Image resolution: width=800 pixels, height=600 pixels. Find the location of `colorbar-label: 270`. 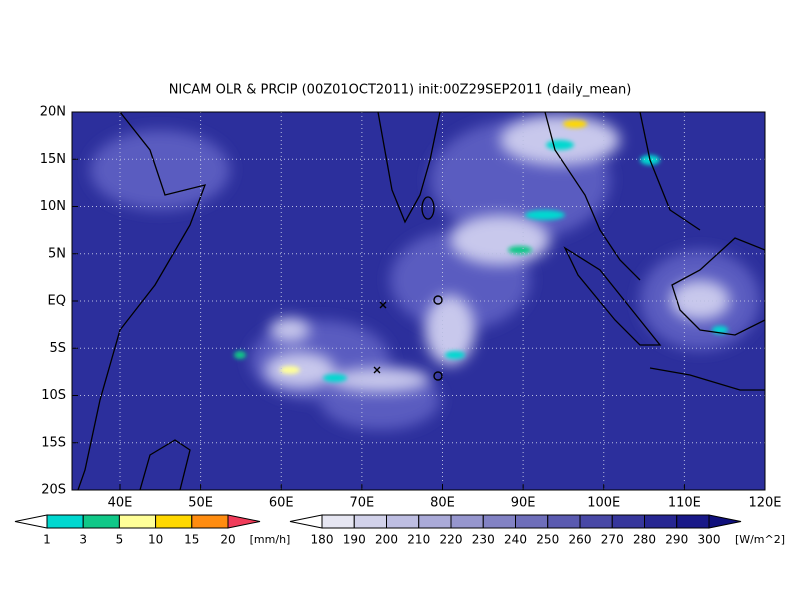

colorbar-label: 270 is located at coordinates (612, 540).